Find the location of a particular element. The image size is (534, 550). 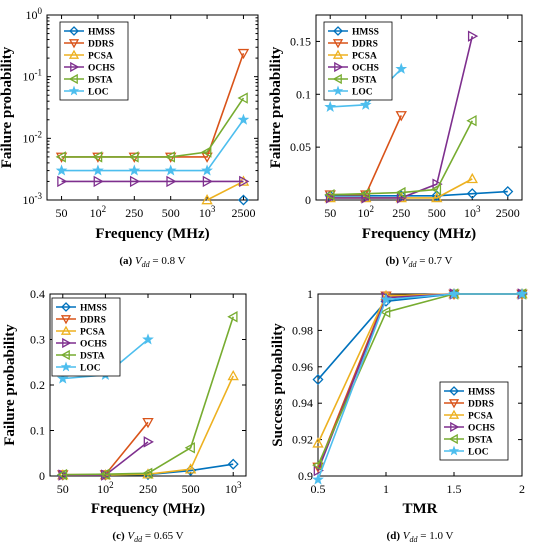

series-loc is located at coordinates (420, 386).